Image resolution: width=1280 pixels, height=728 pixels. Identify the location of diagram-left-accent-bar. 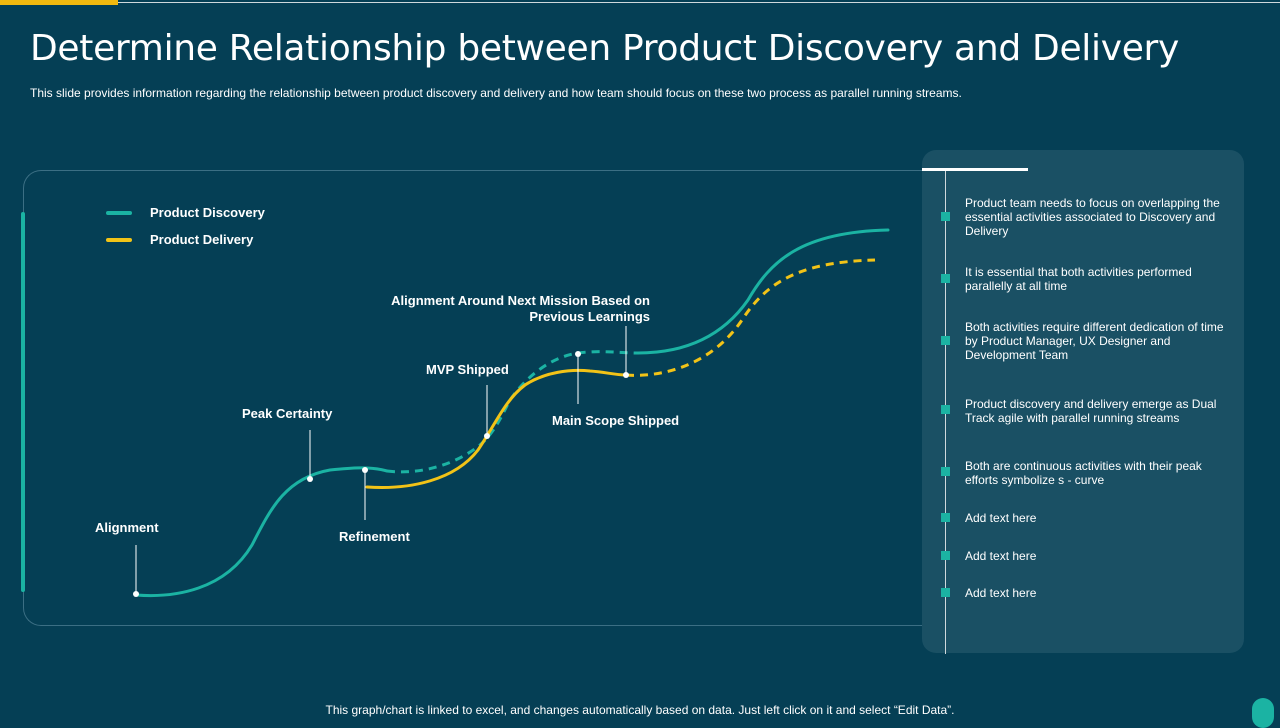
(23, 402).